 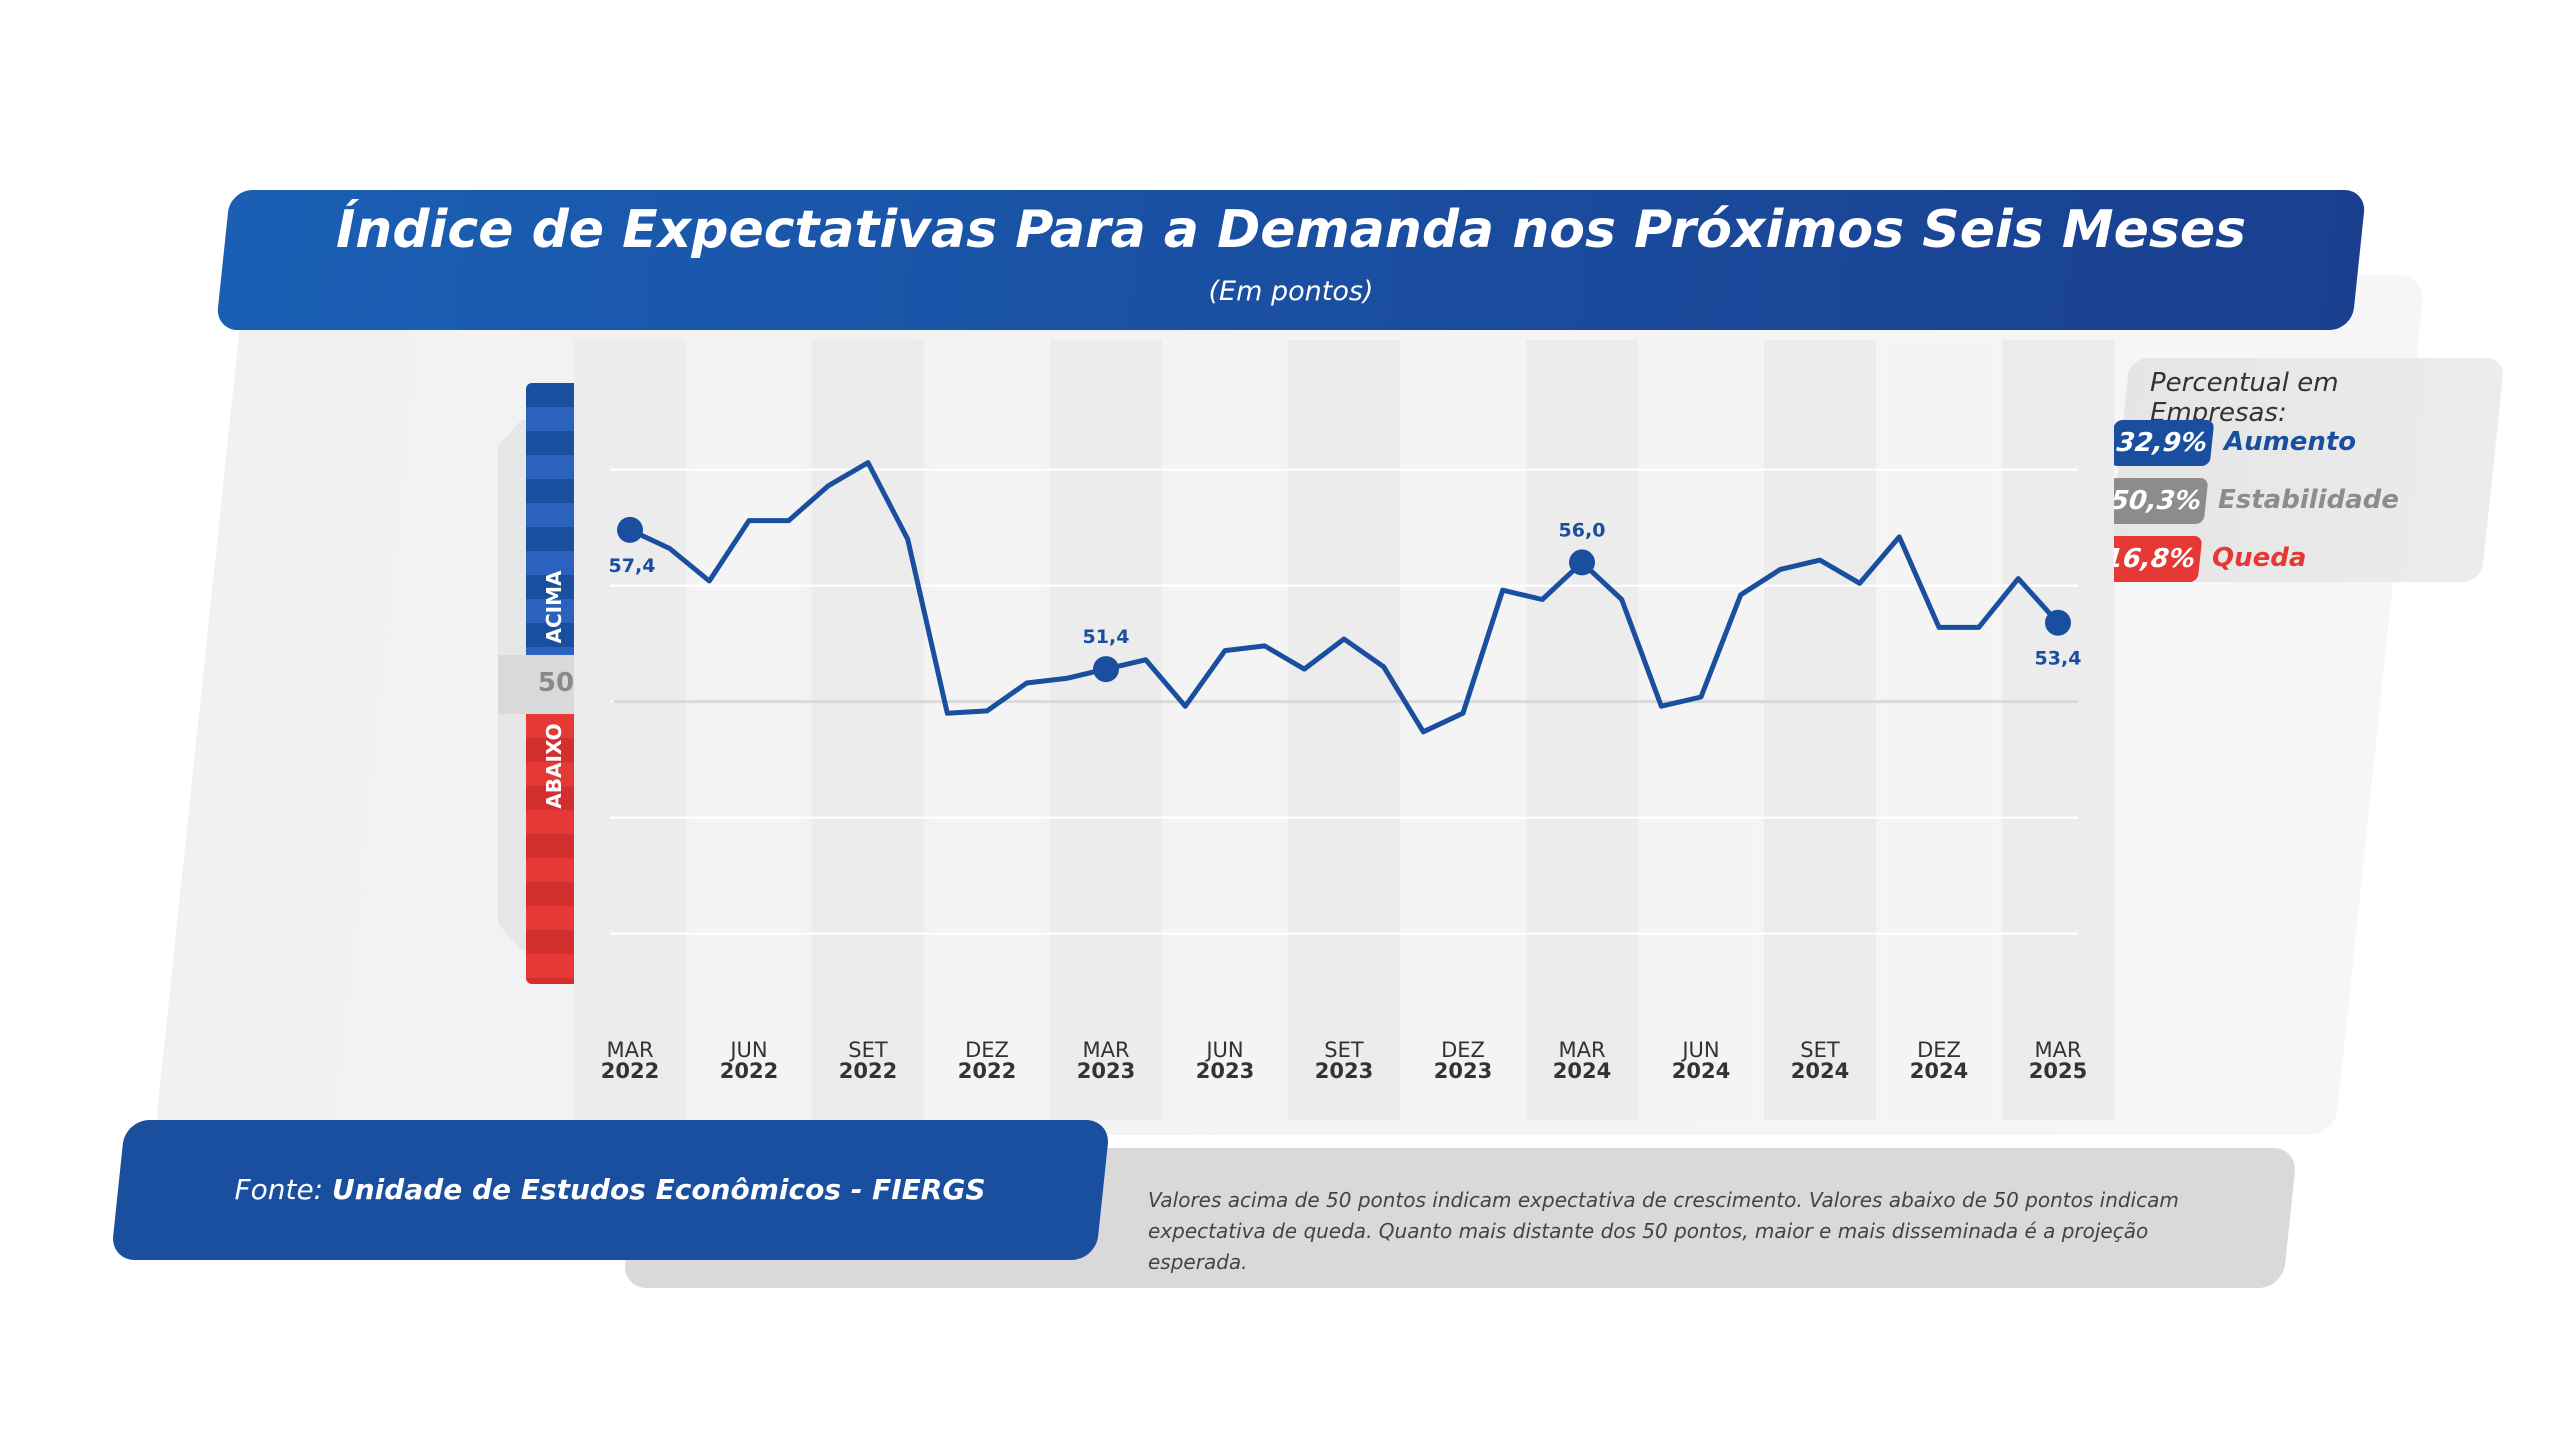 I want to click on scale-bar-above, so click(x=554, y=519).